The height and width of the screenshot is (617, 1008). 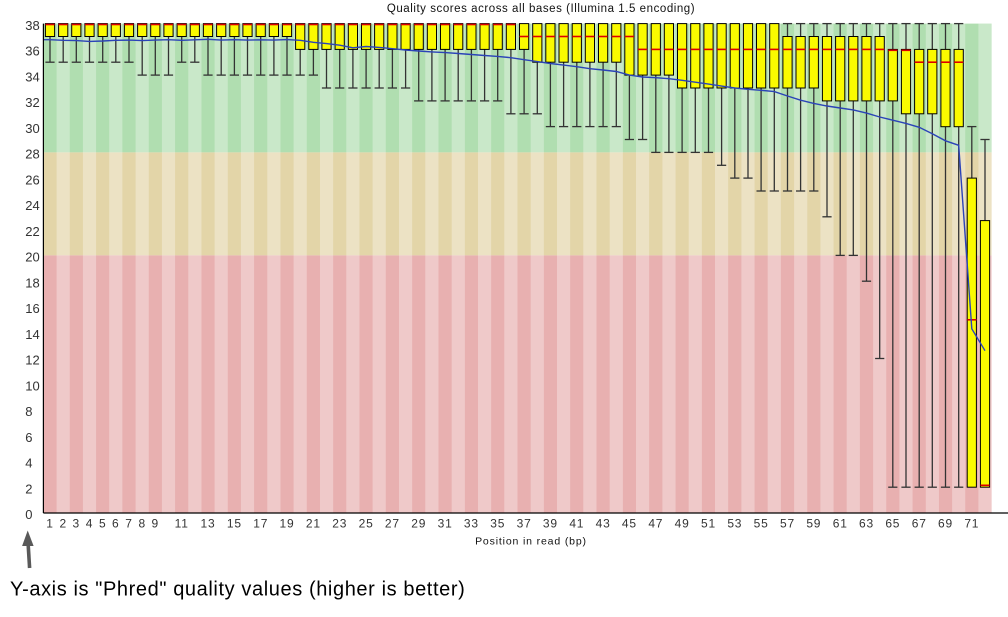 I want to click on svg-text: 15, so click(x=234, y=524).